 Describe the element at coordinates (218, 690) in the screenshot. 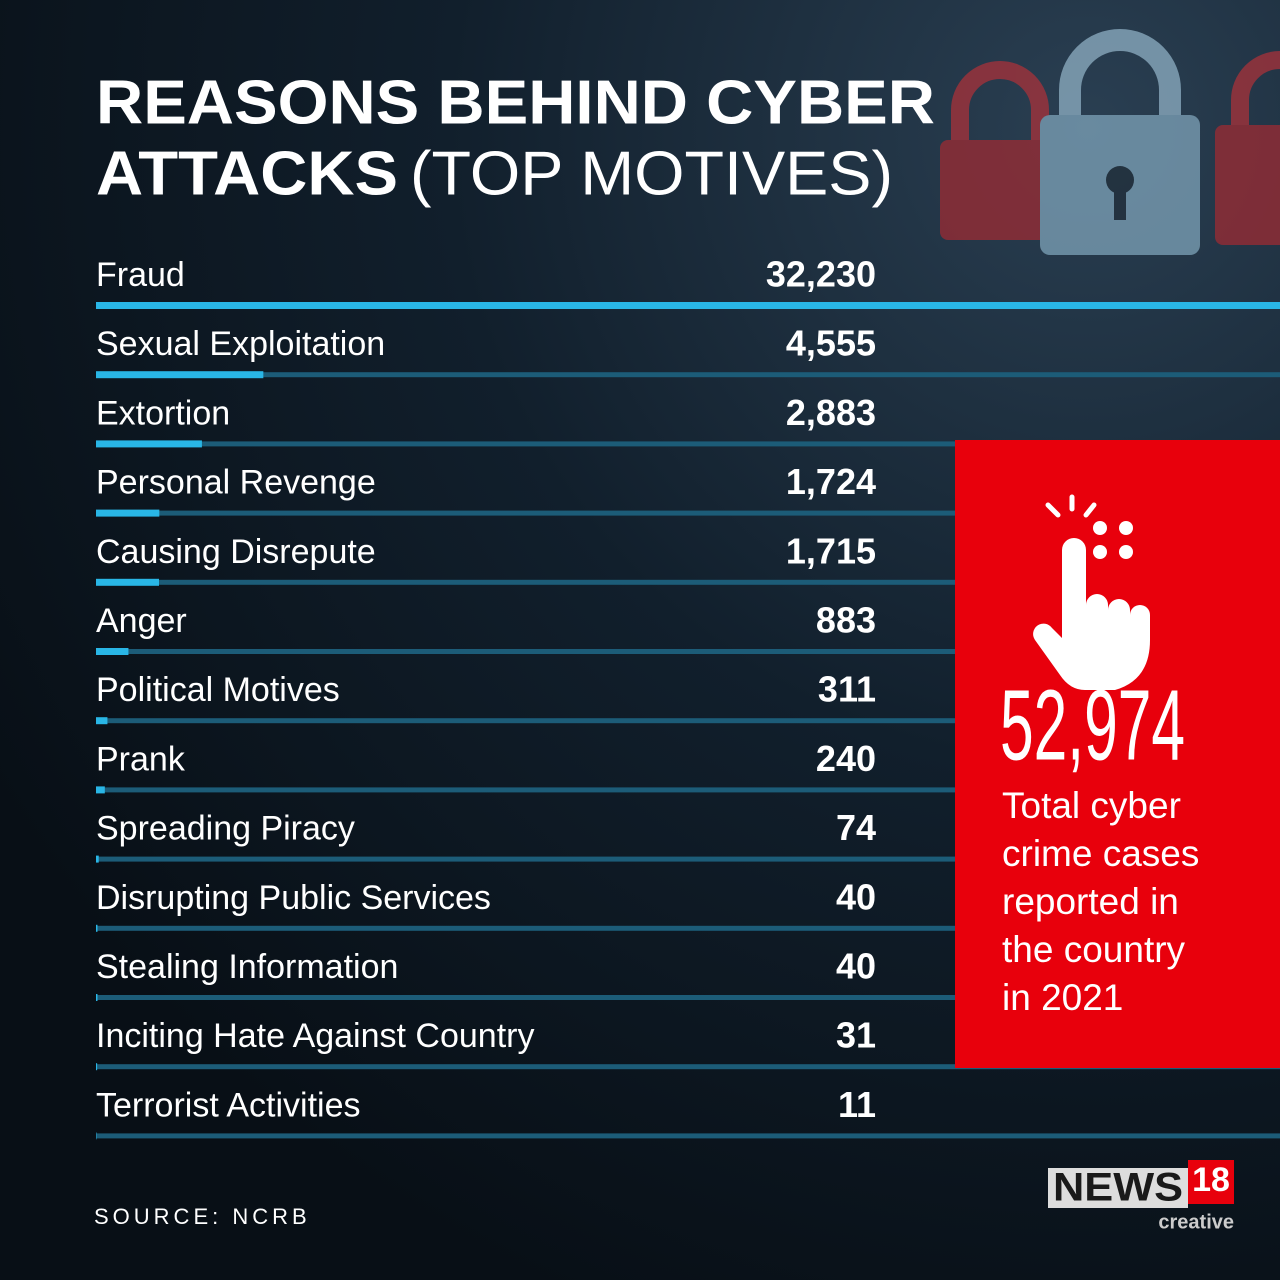

I see `category-label: Political Motives` at that location.